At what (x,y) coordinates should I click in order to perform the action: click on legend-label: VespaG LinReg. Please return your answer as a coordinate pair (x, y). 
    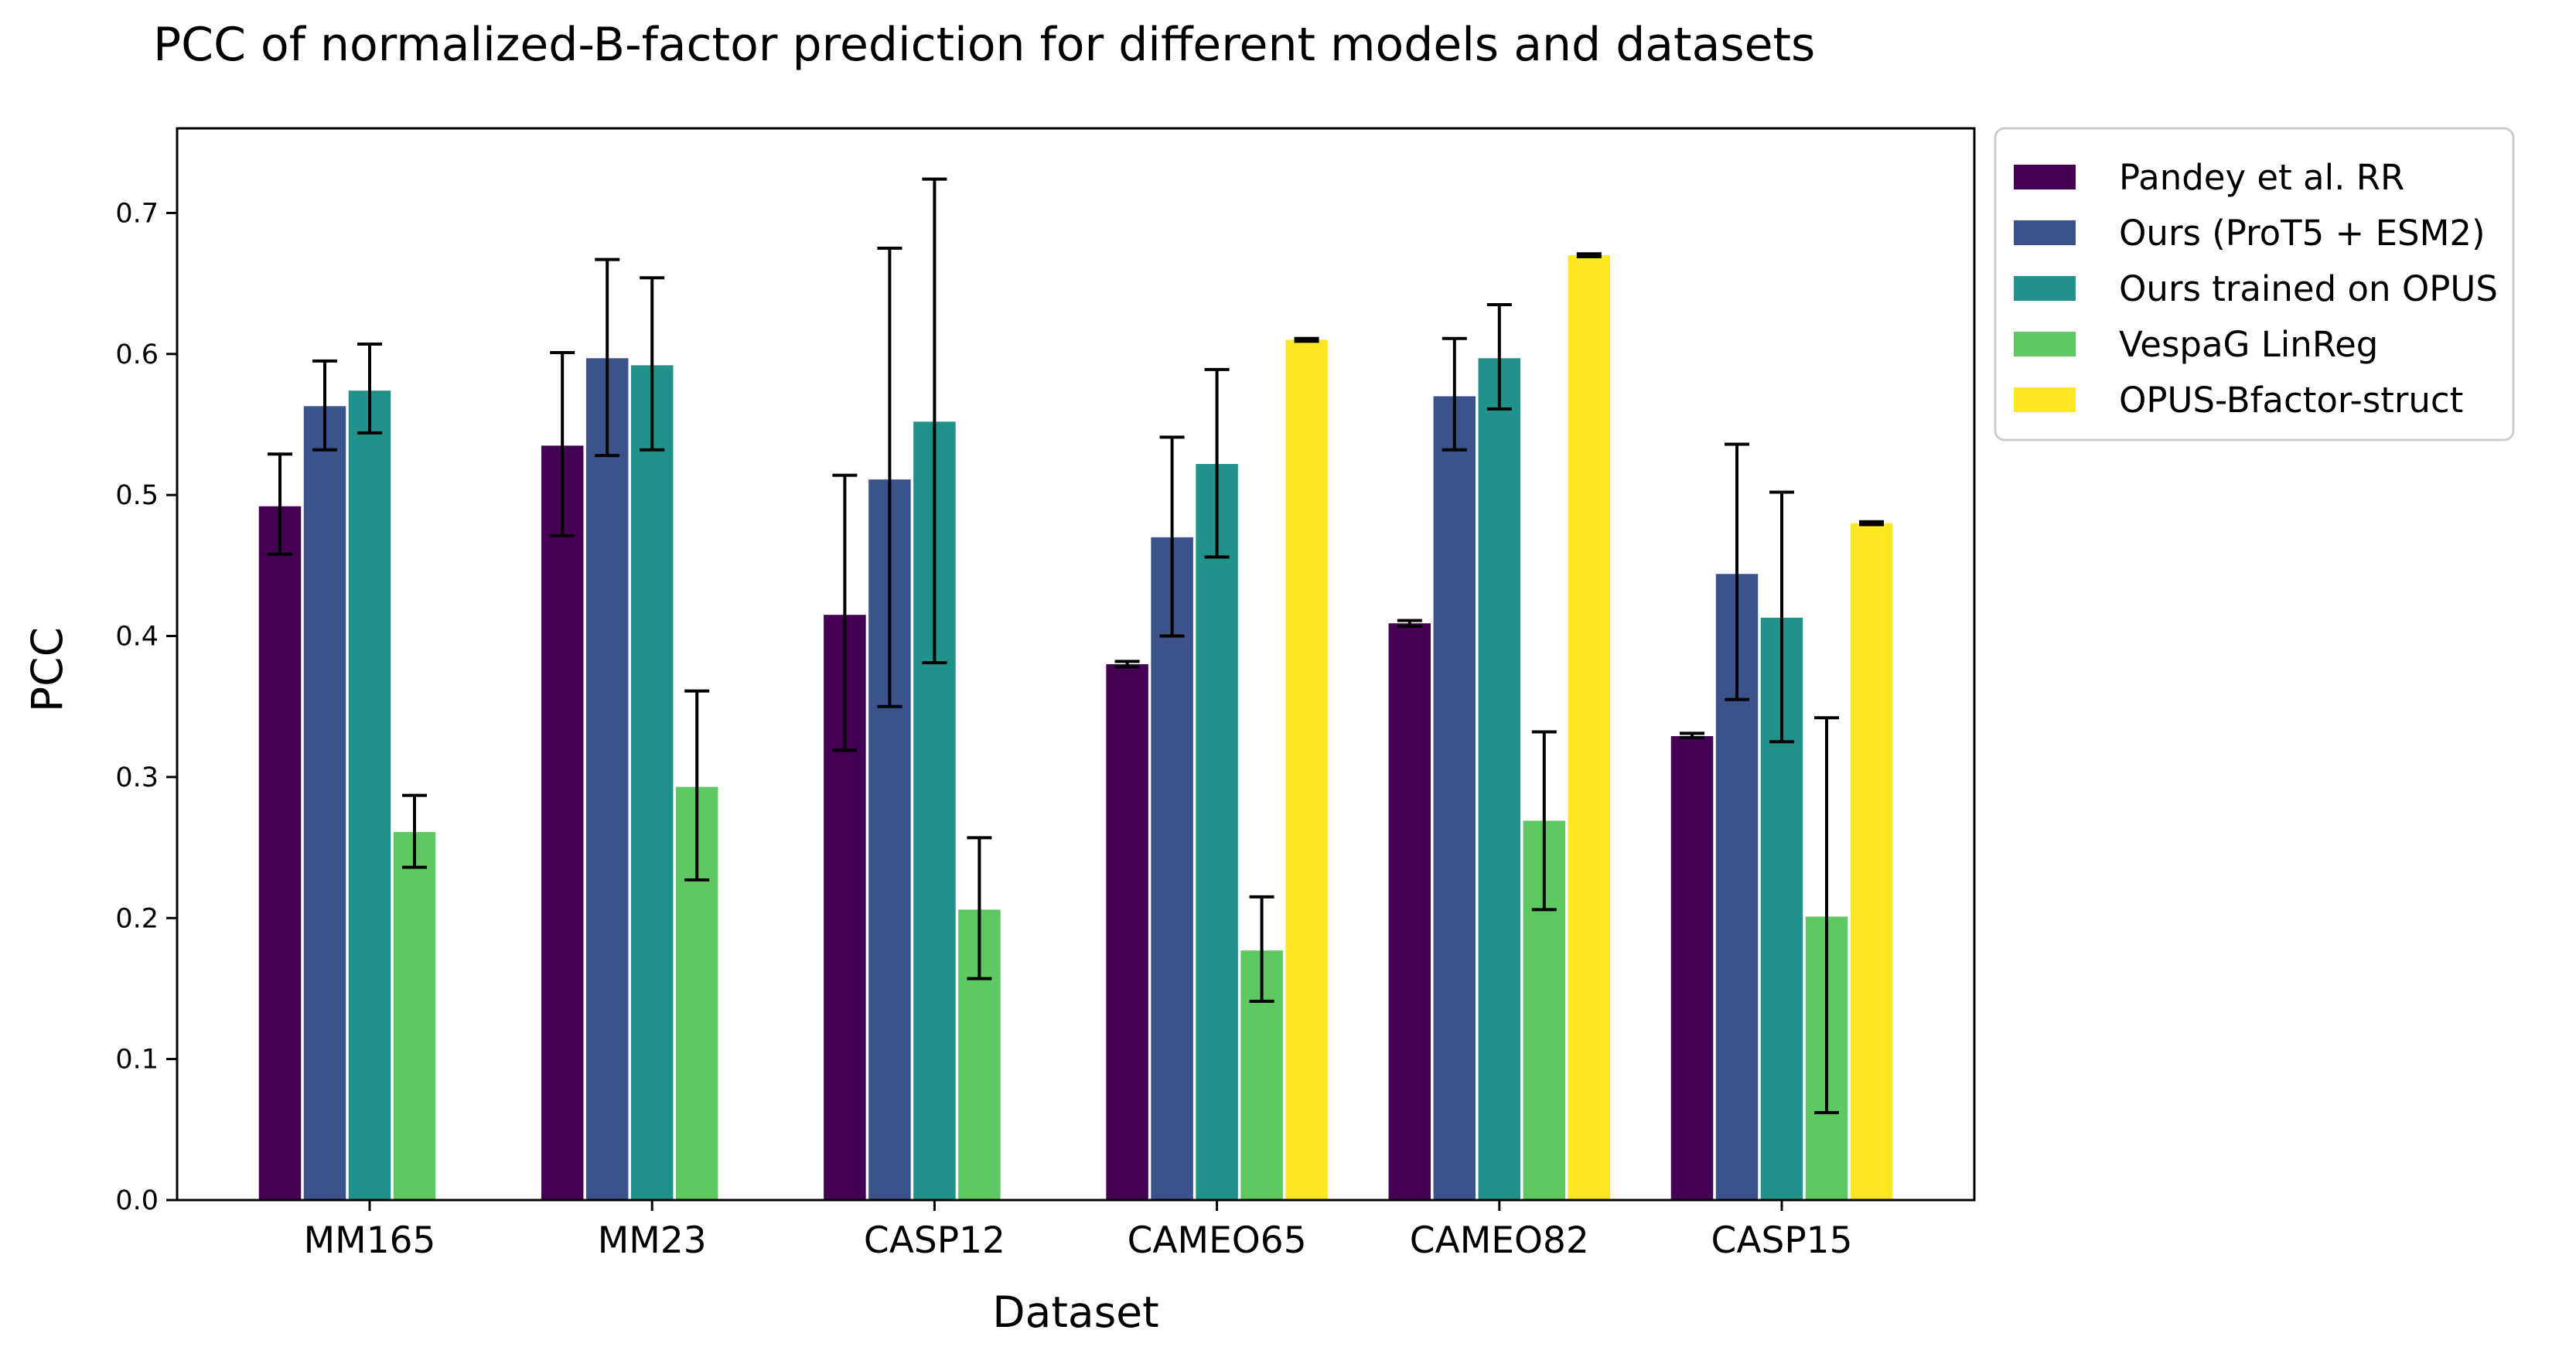
    Looking at the image, I should click on (2249, 344).